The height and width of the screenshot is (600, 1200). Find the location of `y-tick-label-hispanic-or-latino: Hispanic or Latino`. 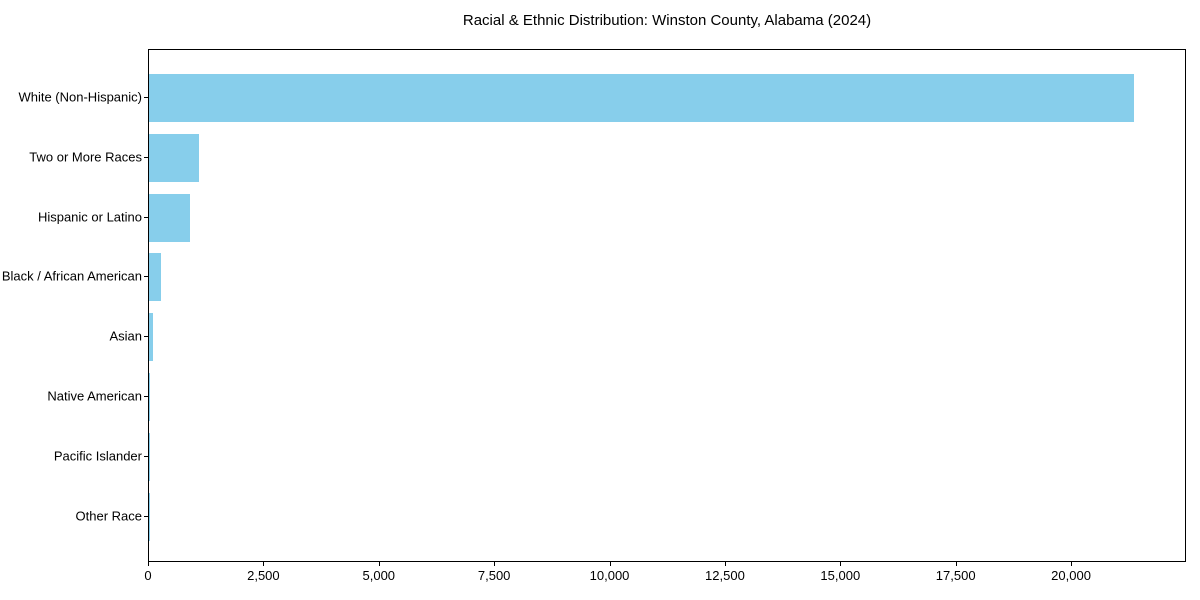

y-tick-label-hispanic-or-latino: Hispanic or Latino is located at coordinates (89, 217).